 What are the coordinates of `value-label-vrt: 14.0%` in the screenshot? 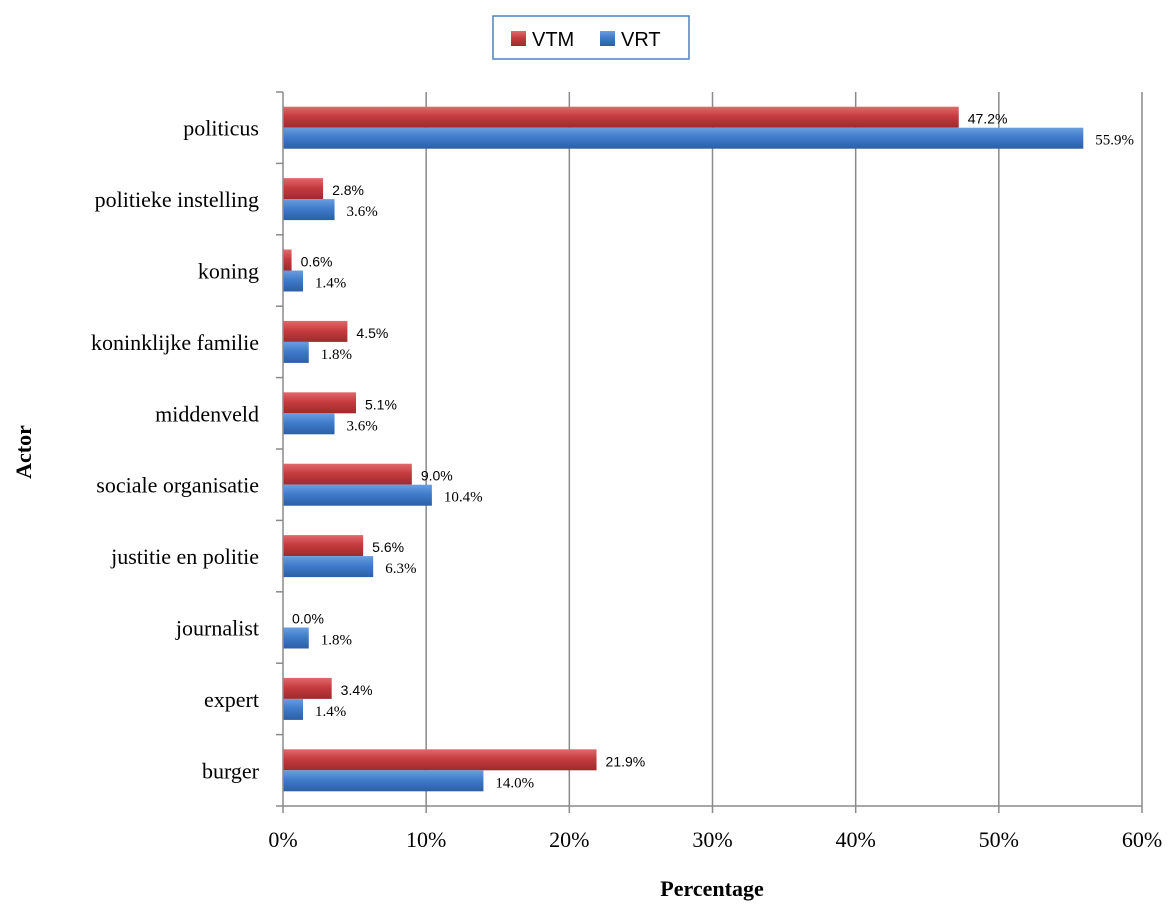 It's located at (514, 783).